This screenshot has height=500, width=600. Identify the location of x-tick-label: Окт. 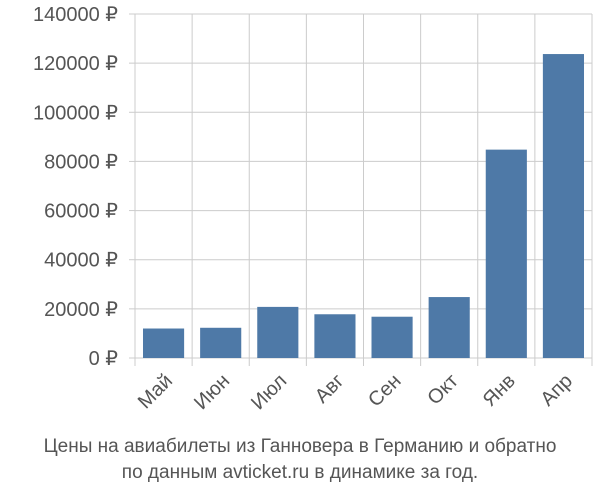
(442, 389).